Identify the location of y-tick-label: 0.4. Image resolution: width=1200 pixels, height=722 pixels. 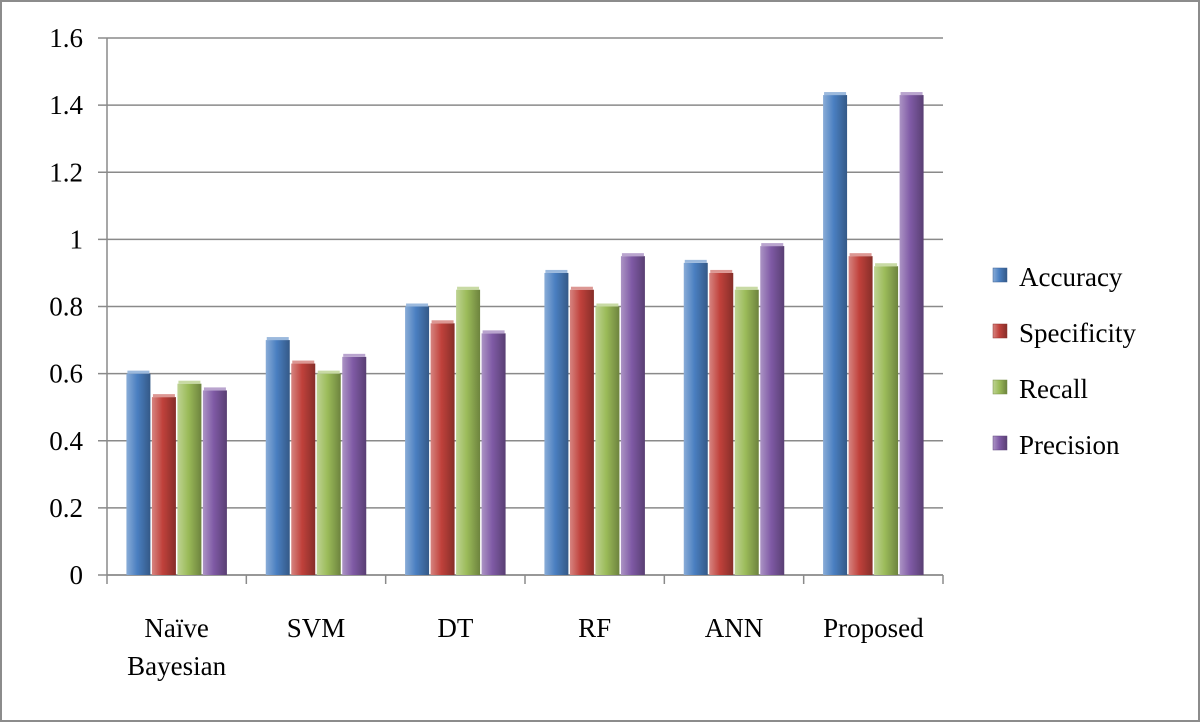
(66, 441).